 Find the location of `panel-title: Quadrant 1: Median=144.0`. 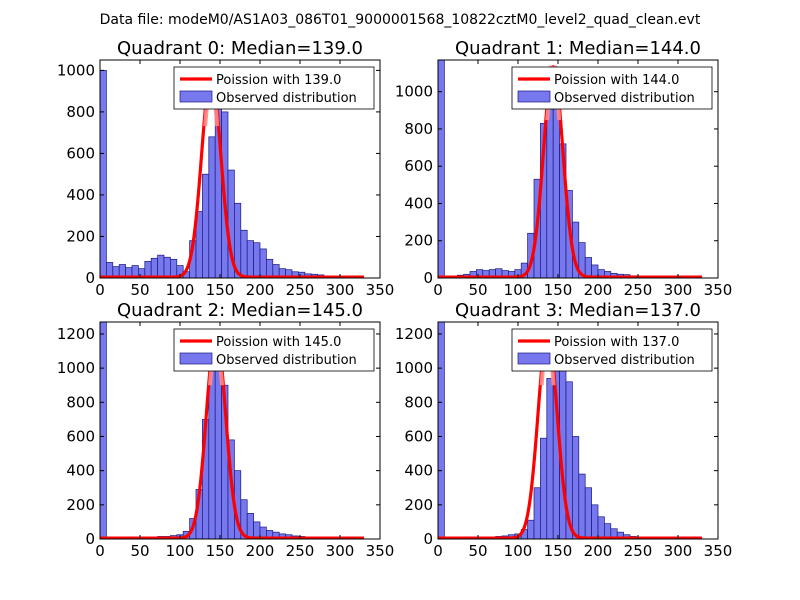

panel-title: Quadrant 1: Median=144.0 is located at coordinates (578, 48).